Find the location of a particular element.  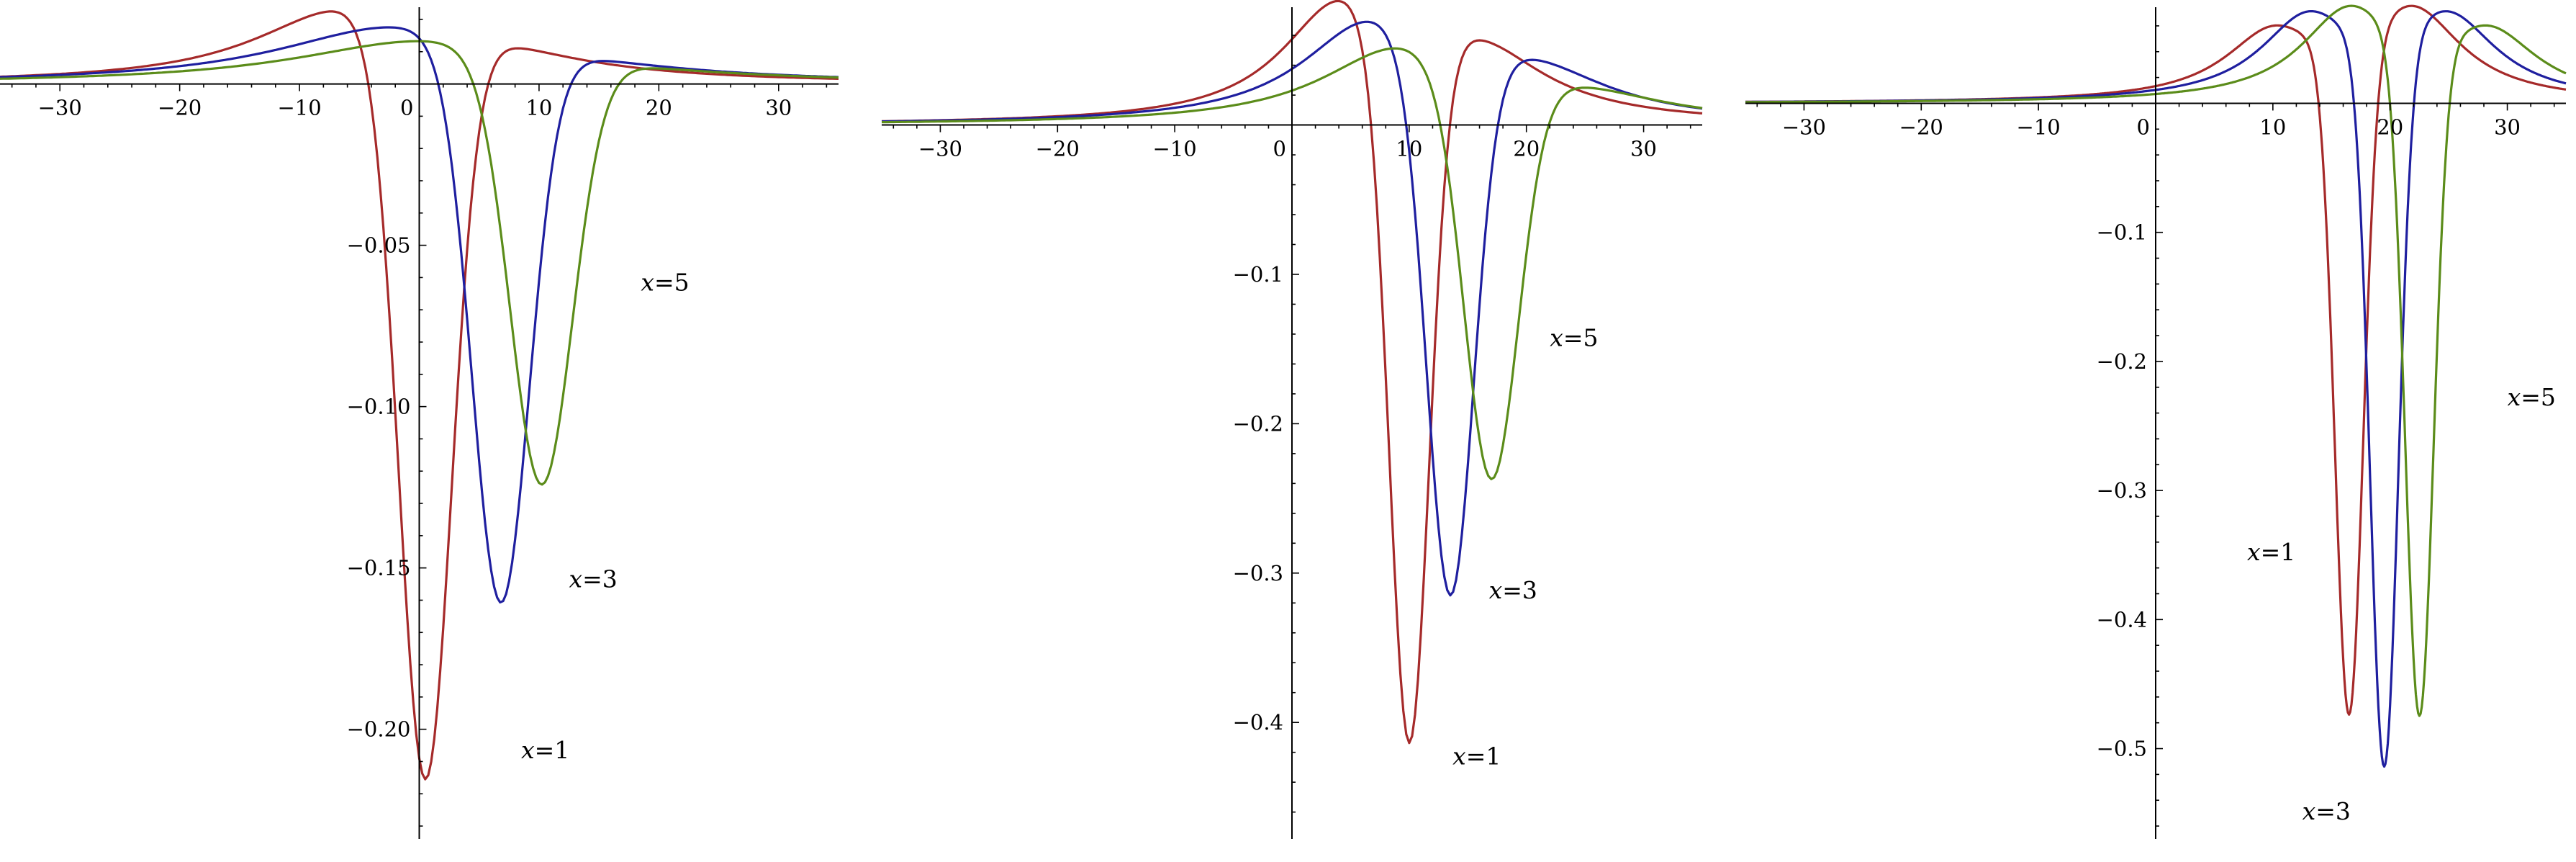

y-tick-label: −0.5 is located at coordinates (2122, 749).